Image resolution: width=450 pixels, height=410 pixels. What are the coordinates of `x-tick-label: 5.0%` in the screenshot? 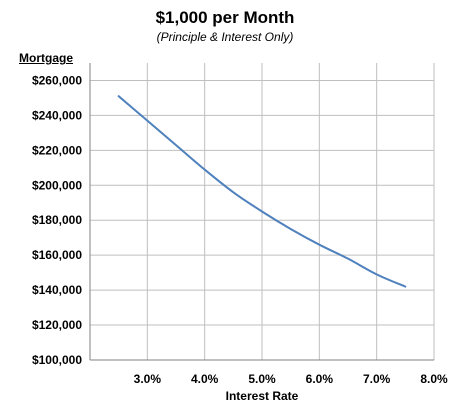 It's located at (262, 379).